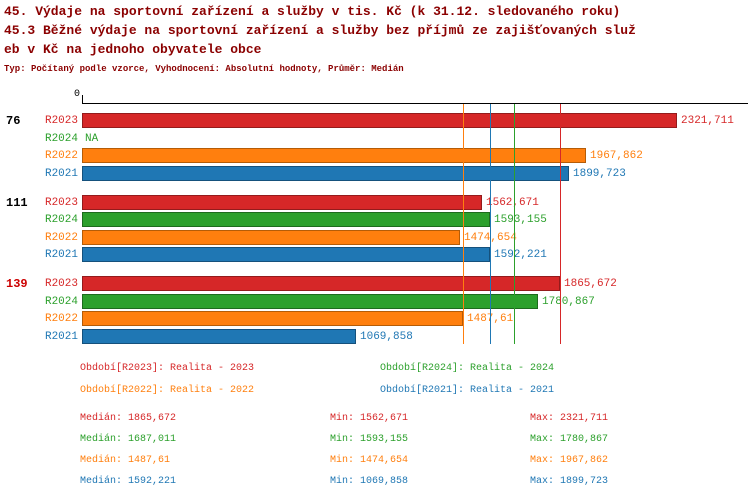 The image size is (750, 498). Describe the element at coordinates (599, 173) in the screenshot. I see `bar-value-label: 1899,723` at that location.